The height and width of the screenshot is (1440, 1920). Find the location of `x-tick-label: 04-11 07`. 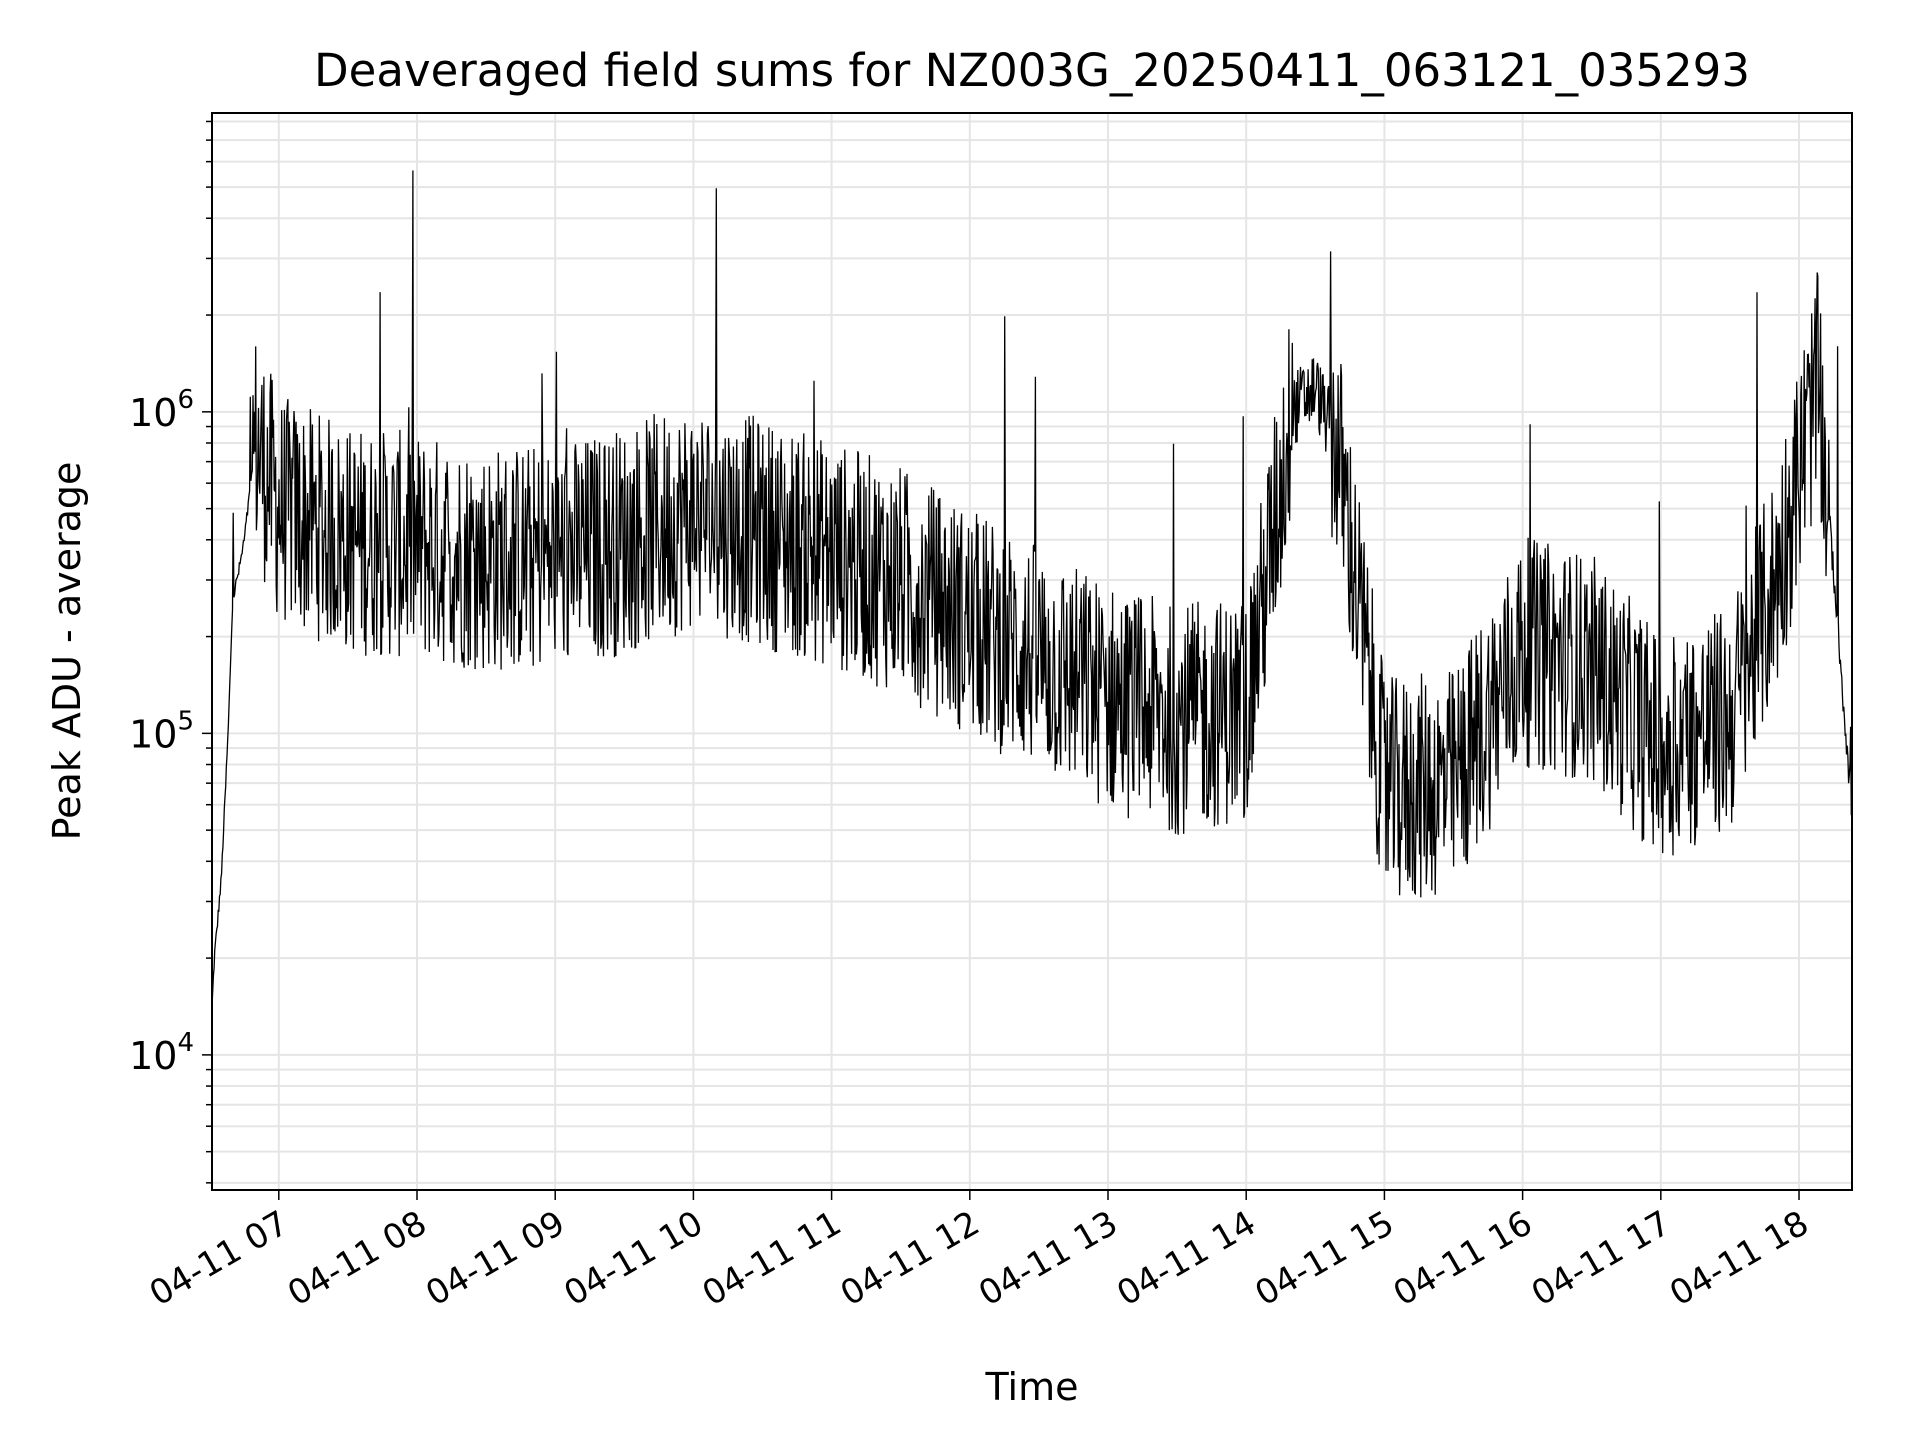

x-tick-label: 04-11 07 is located at coordinates (219, 1258).